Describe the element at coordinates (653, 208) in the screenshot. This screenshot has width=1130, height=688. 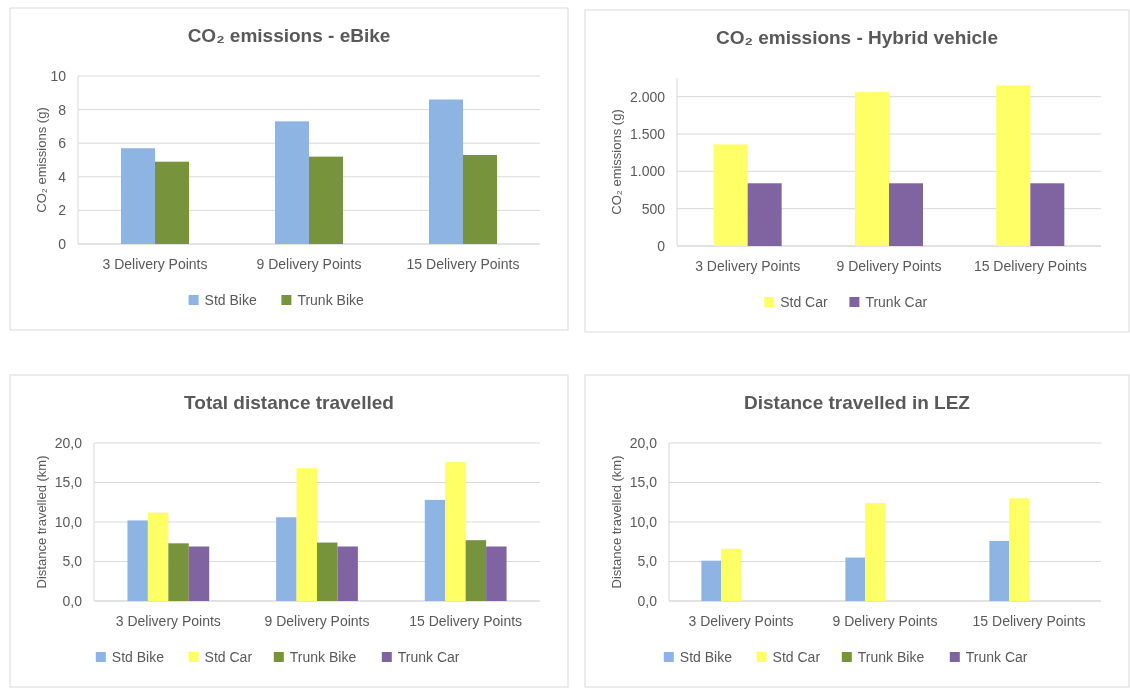
I see `y-tick-label: 500` at that location.